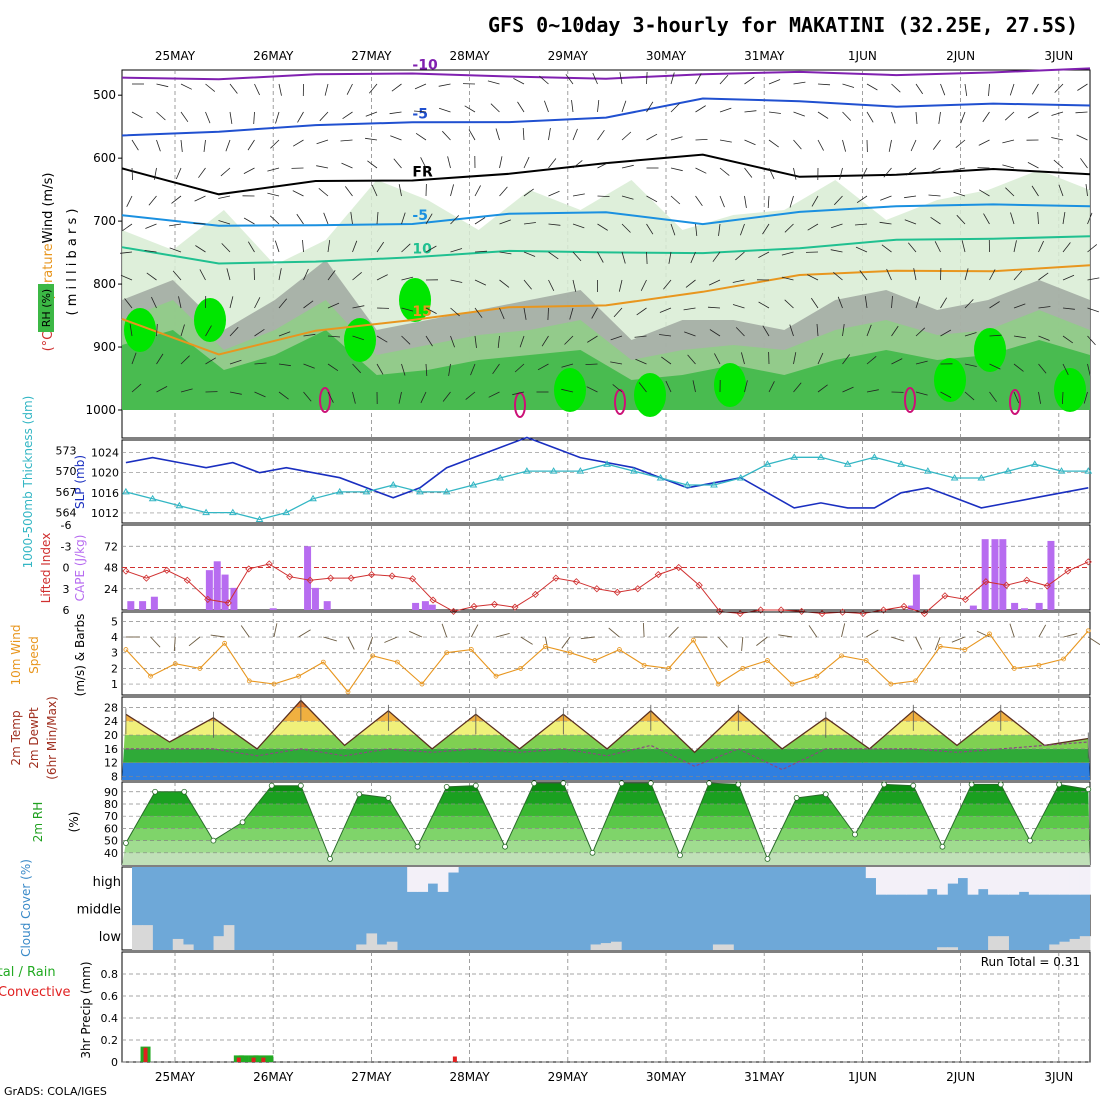 Image resolution: width=1100 pixels, height=1100 pixels. What do you see at coordinates (607, 588) in the screenshot?
I see `lifted-index-line` at bounding box center [607, 588].